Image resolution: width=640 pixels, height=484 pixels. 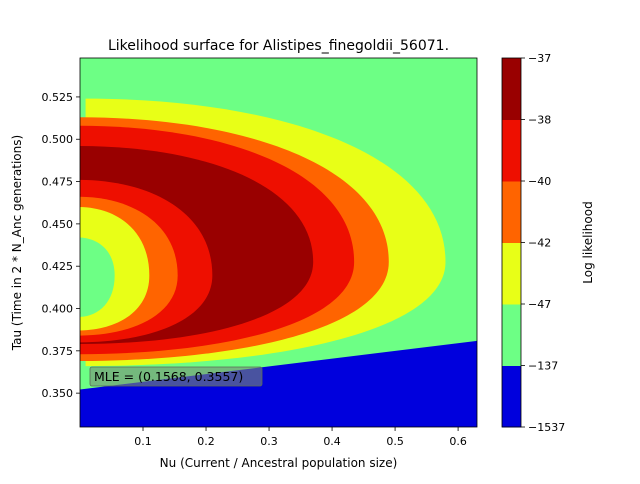 What do you see at coordinates (58, 139) in the screenshot?
I see `y-tick-label: 0.500` at bounding box center [58, 139].